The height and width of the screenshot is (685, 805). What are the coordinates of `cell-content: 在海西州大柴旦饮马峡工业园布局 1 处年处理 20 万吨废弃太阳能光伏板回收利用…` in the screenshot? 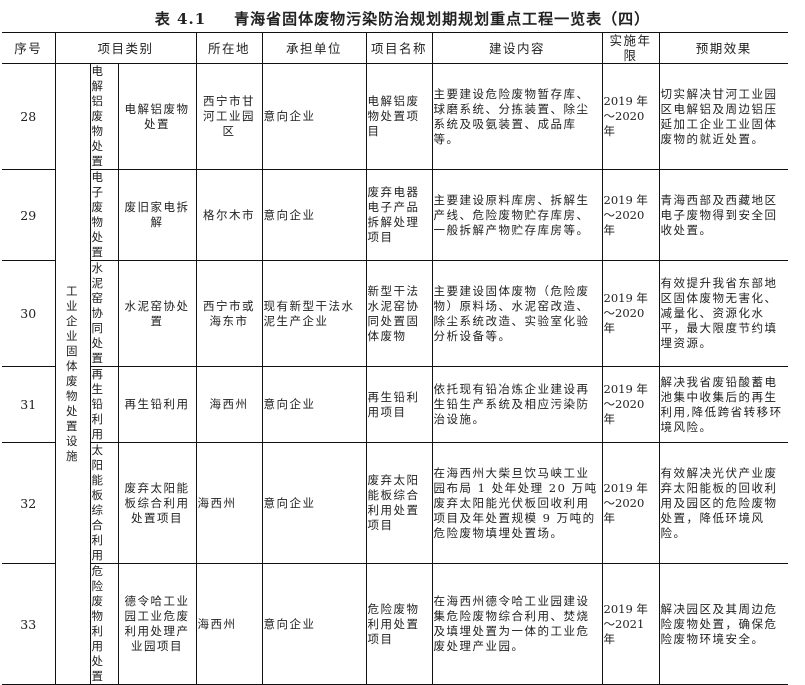 It's located at (517, 503).